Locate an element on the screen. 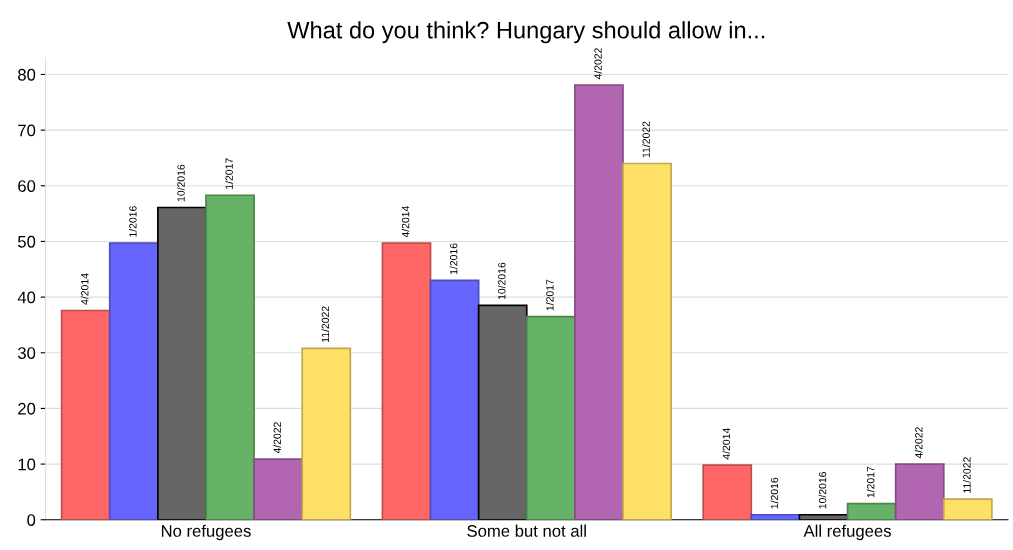 This screenshot has height=550, width=1013. y-tick-label: 0 is located at coordinates (31, 520).